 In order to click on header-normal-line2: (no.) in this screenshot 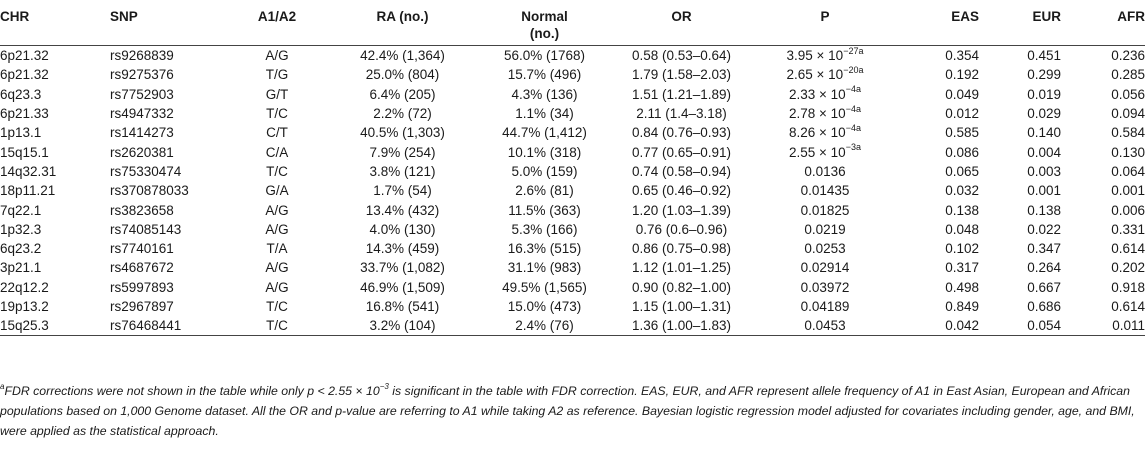, I will do `click(544, 33)`.